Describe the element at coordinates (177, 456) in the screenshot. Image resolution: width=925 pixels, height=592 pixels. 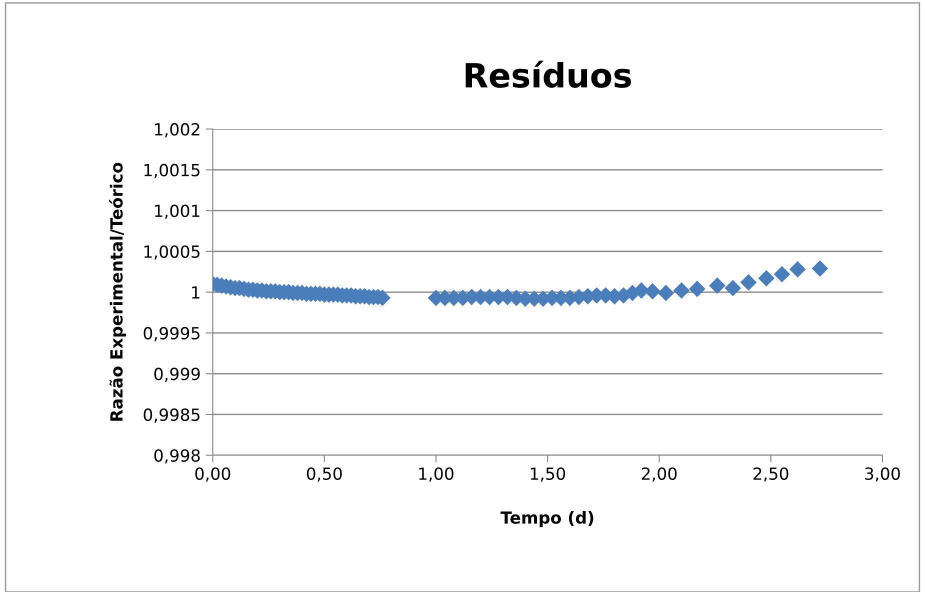
I see `y-tick-label: 0,998` at that location.